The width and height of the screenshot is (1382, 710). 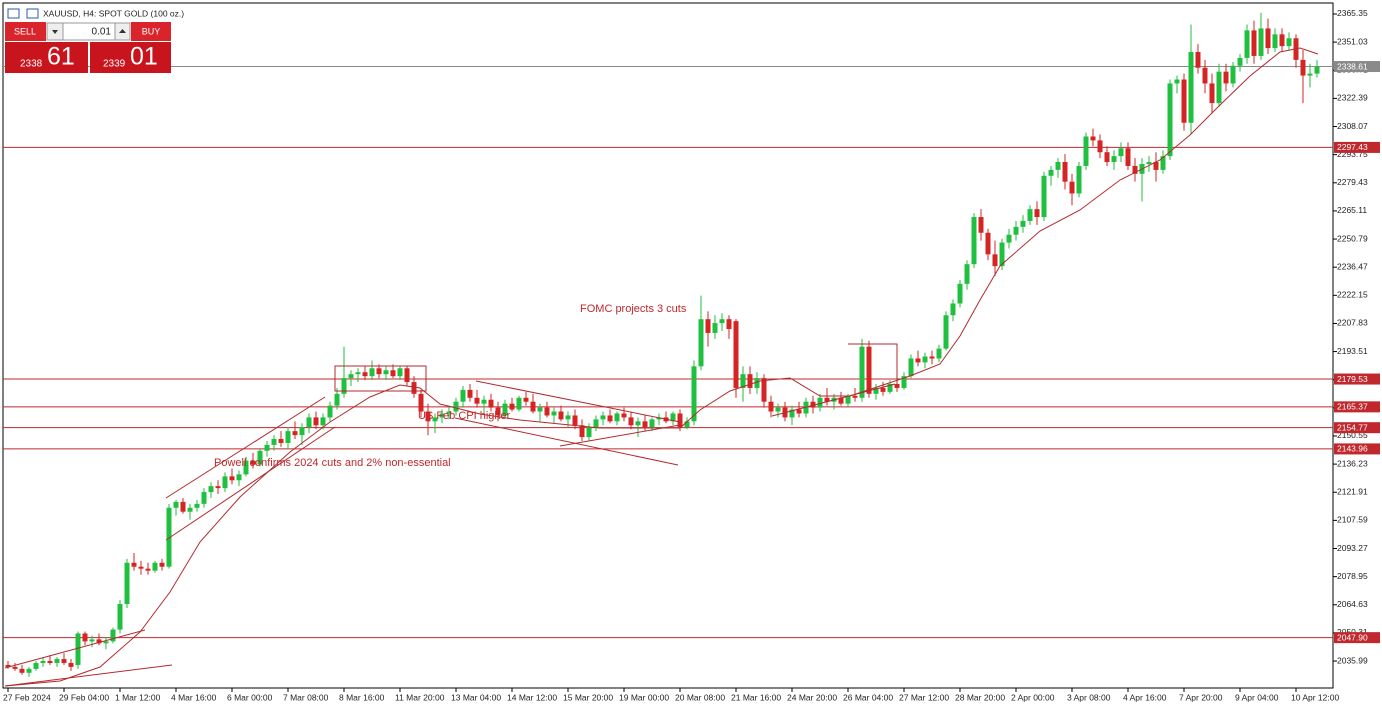 I want to click on buy-button, so click(x=151, y=31).